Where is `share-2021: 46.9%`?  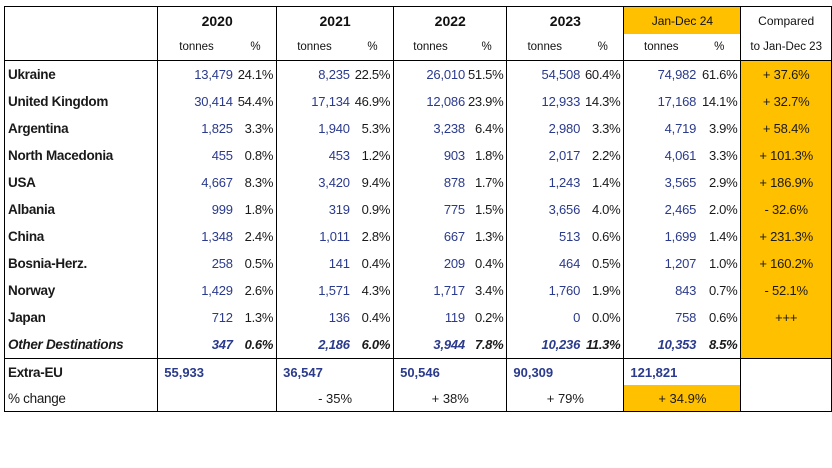
share-2021: 46.9% is located at coordinates (372, 101).